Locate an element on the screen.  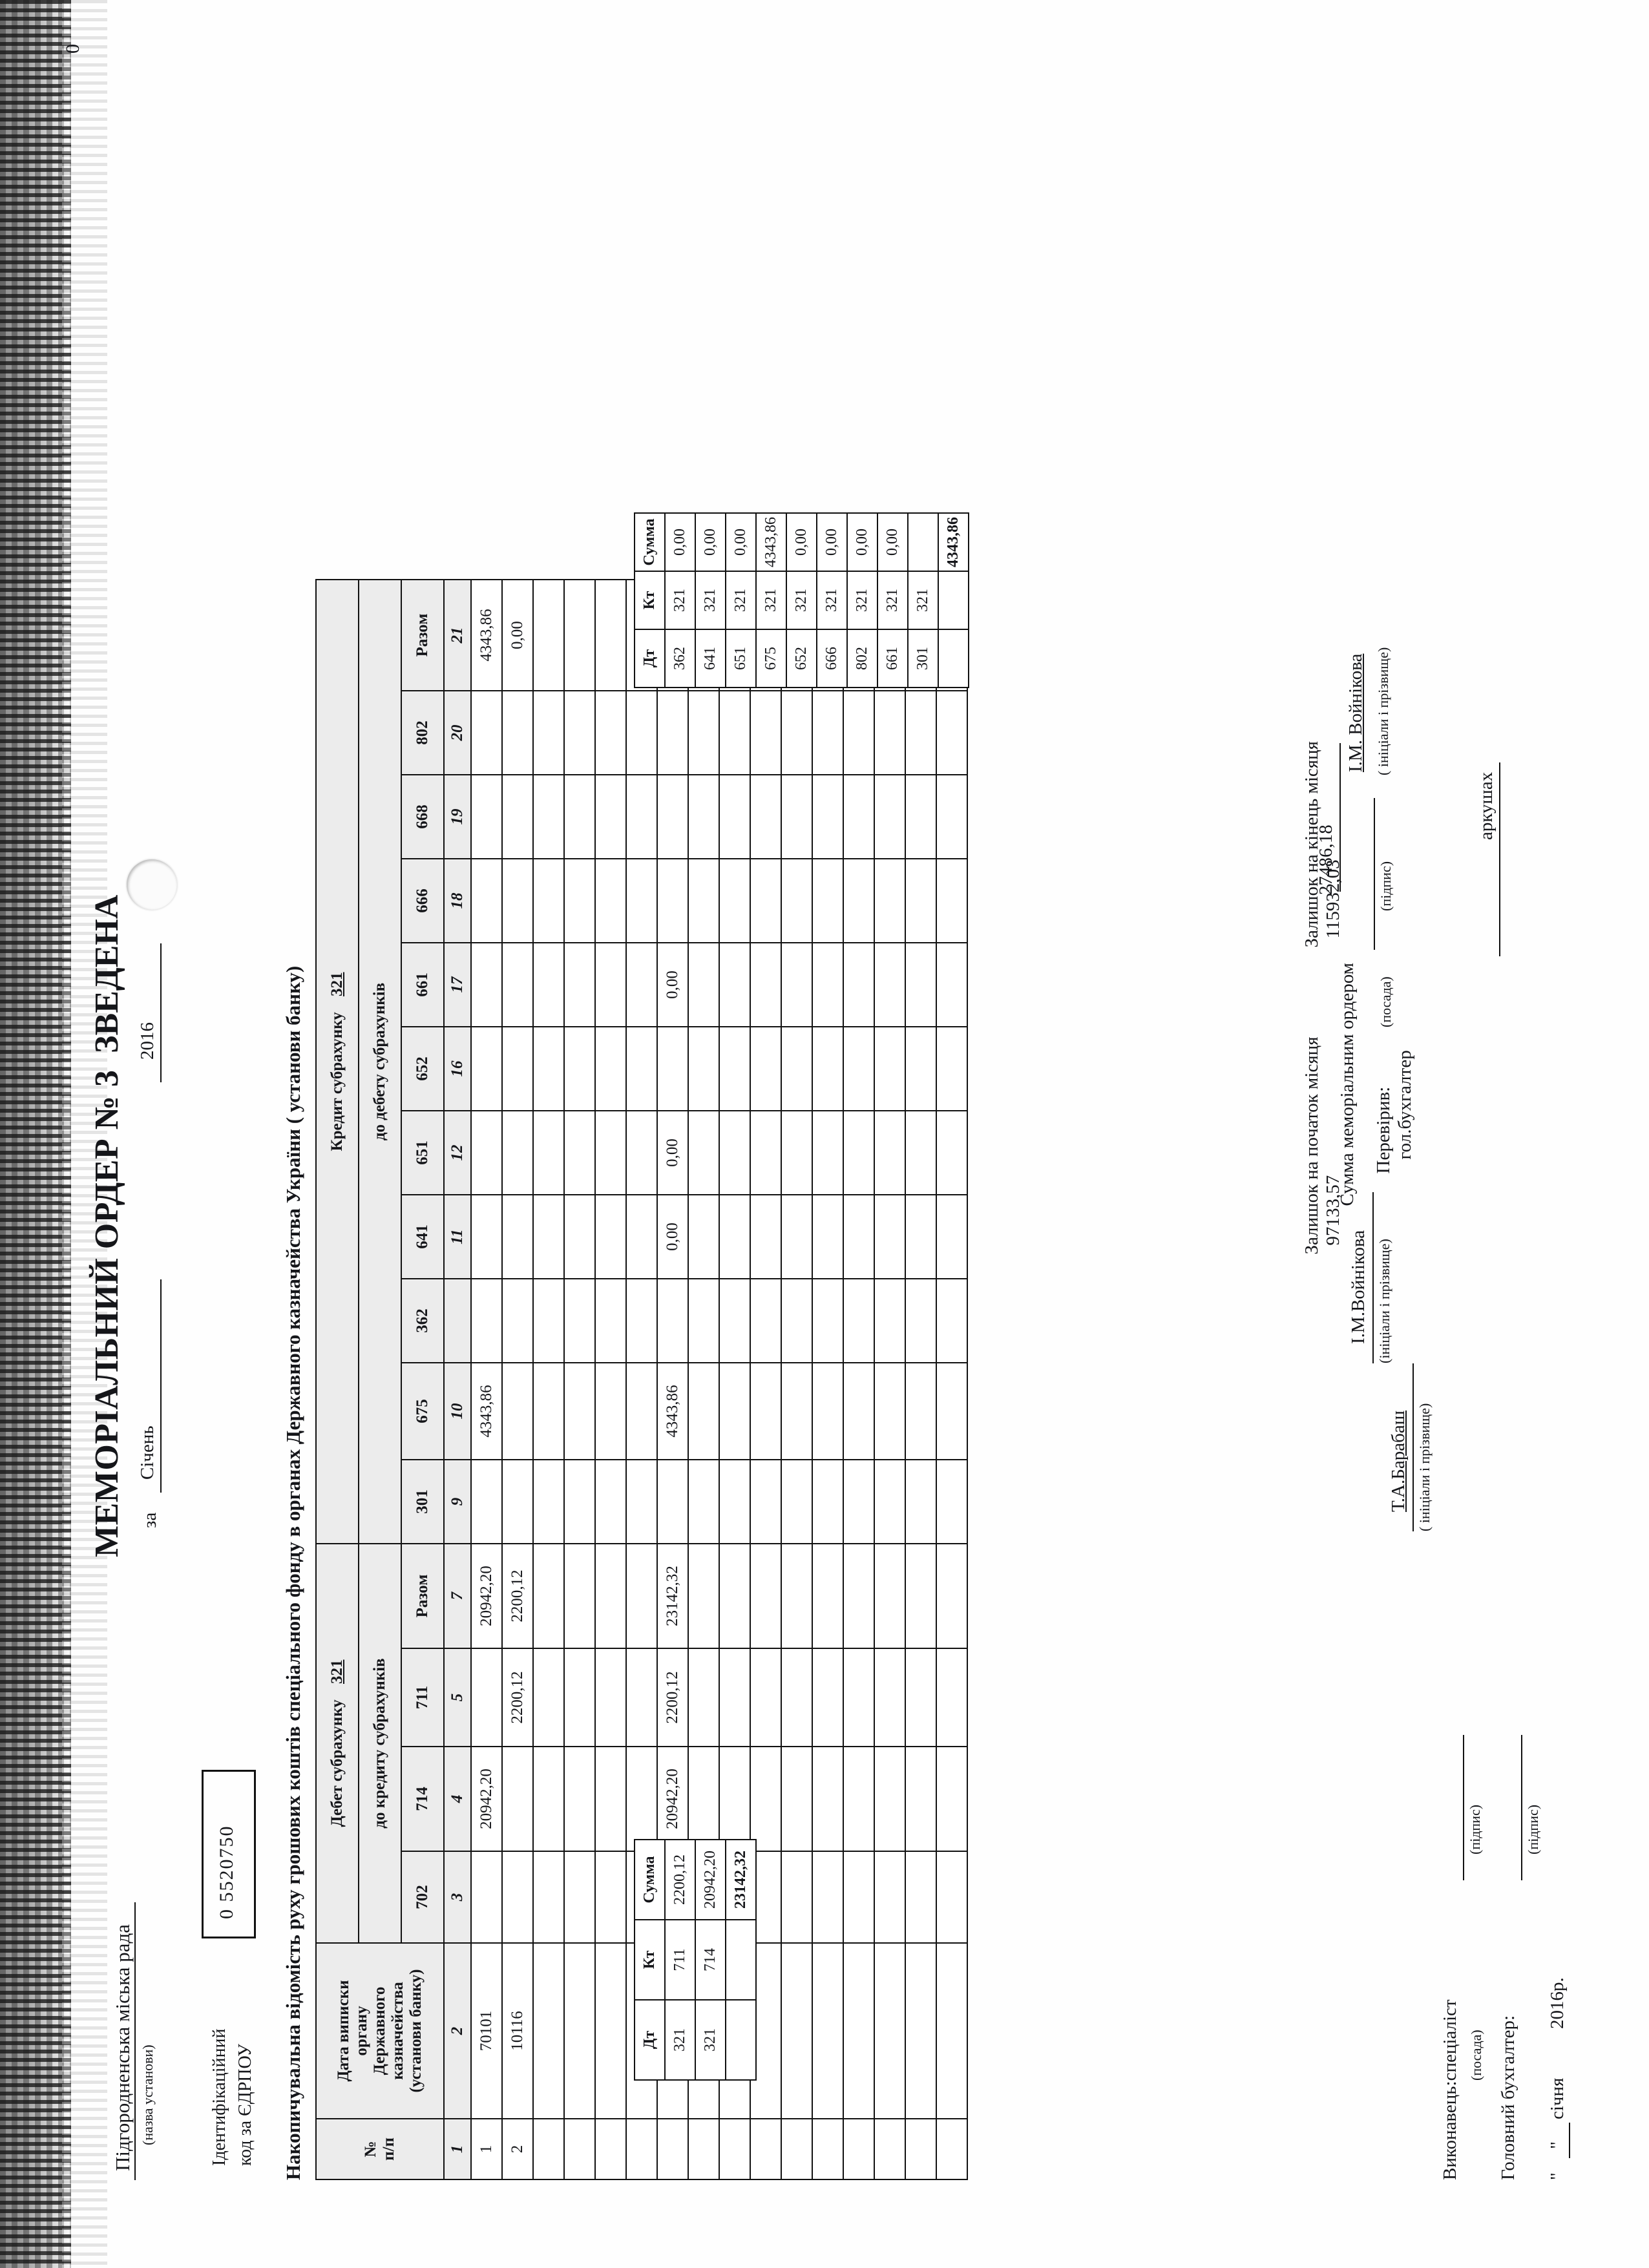
cell-d714: 20942,20 is located at coordinates (486, 1799).